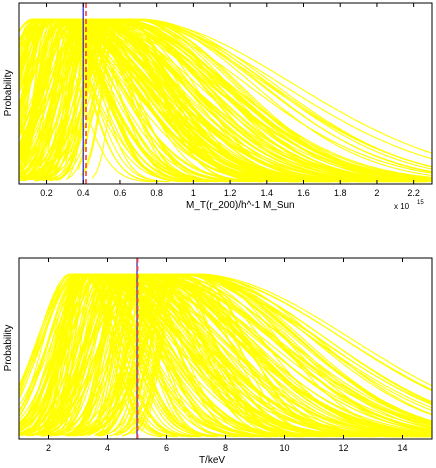  I want to click on x-tick-label: 1.8, so click(340, 193).